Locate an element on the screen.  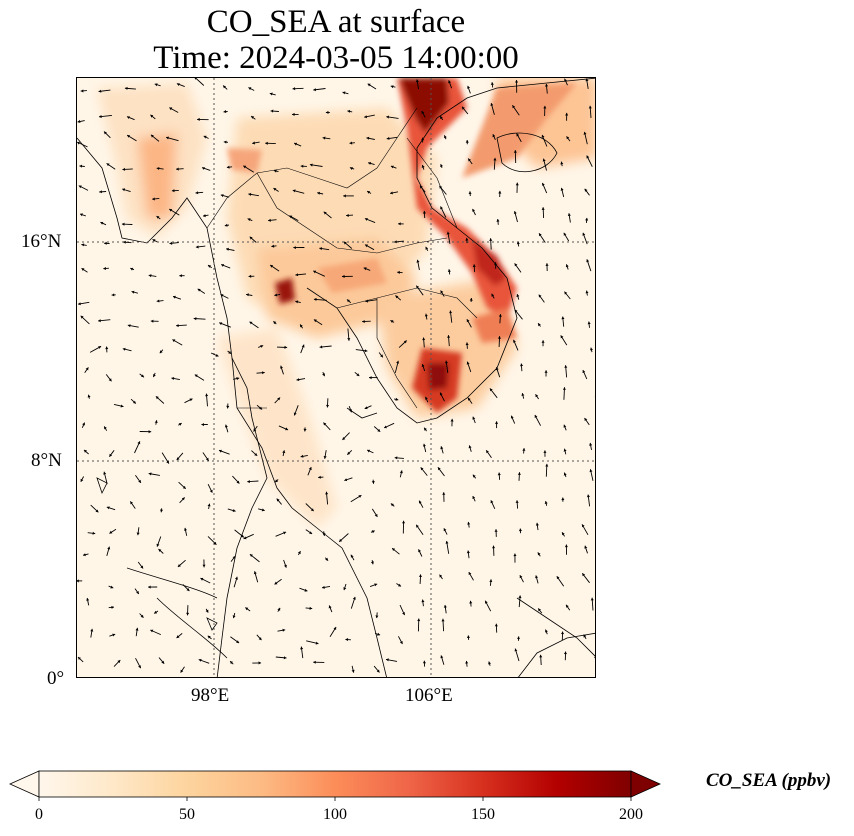
lon-label-98e: 98°E is located at coordinates (210, 695).